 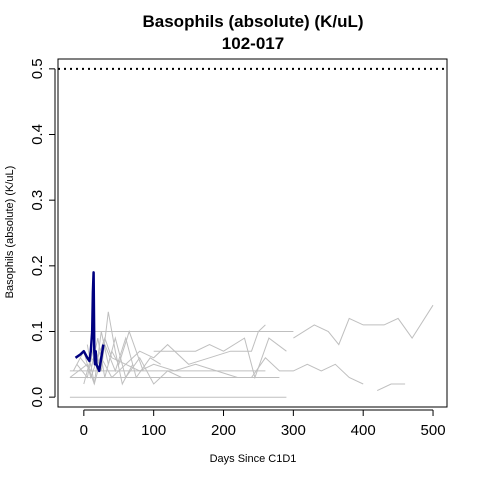 I want to click on y-tick-label: 0.3, so click(x=37, y=200).